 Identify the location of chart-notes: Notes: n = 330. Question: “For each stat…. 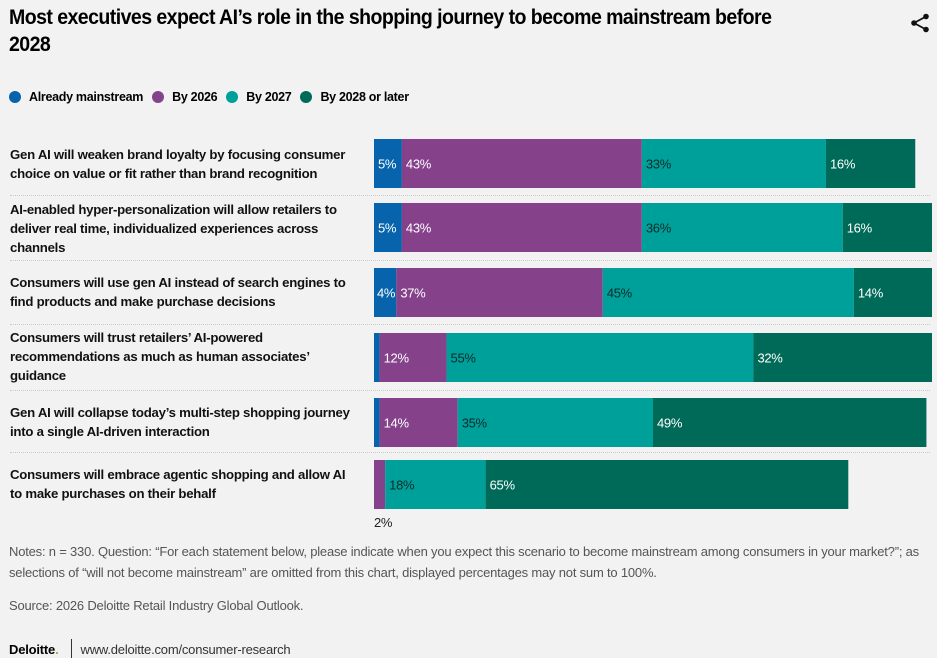
(464, 562).